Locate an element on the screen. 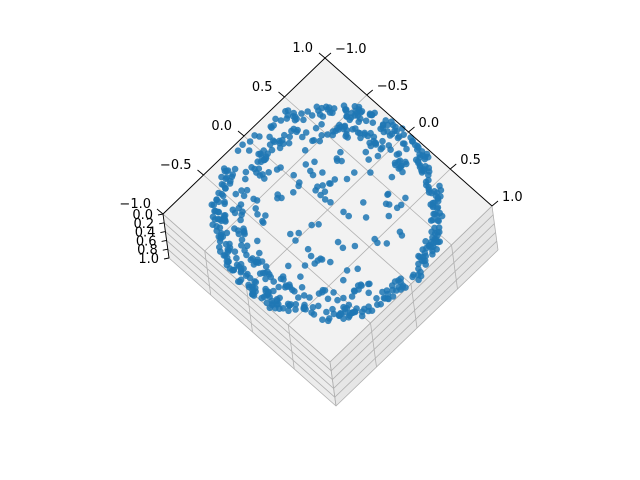 This screenshot has height=480, width=640. z-tick-label: 0.2 is located at coordinates (144, 224).